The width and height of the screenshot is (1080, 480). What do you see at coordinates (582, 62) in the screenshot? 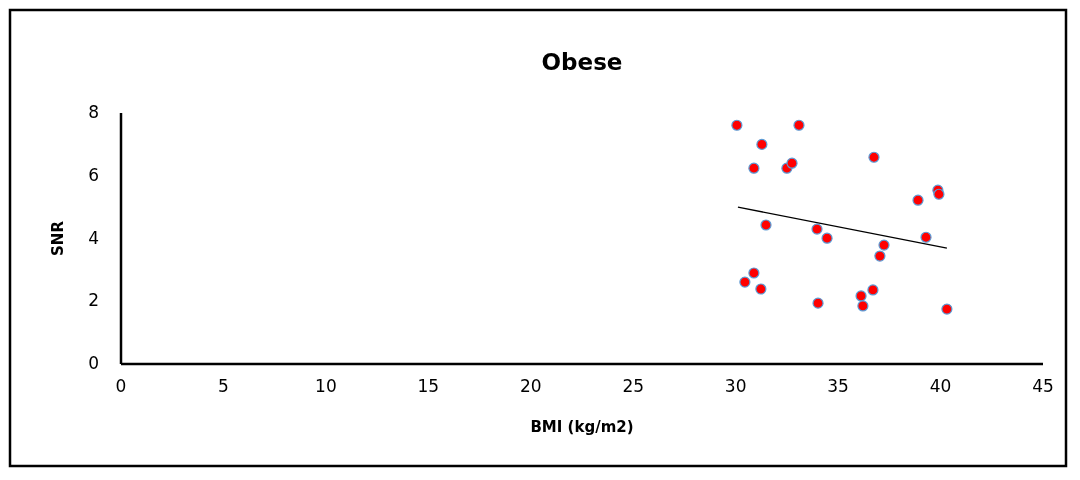
I see `chart-title: Obese` at bounding box center [582, 62].